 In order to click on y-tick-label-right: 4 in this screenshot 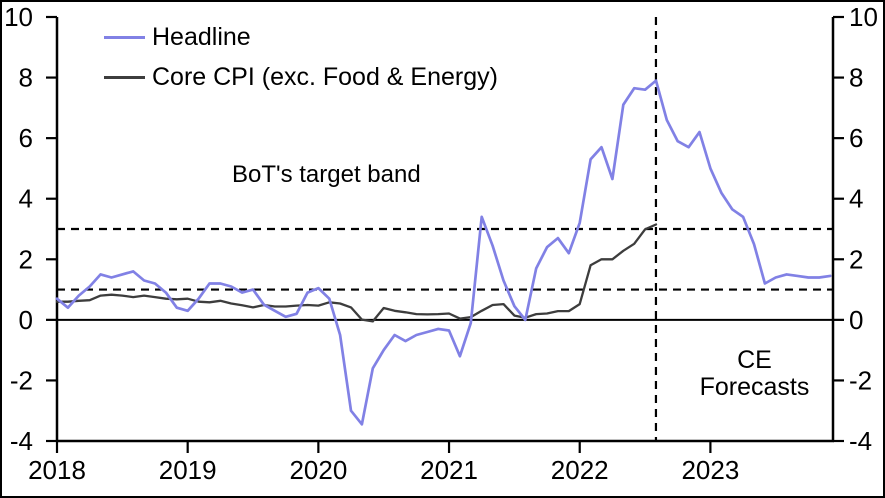, I will do `click(856, 199)`.